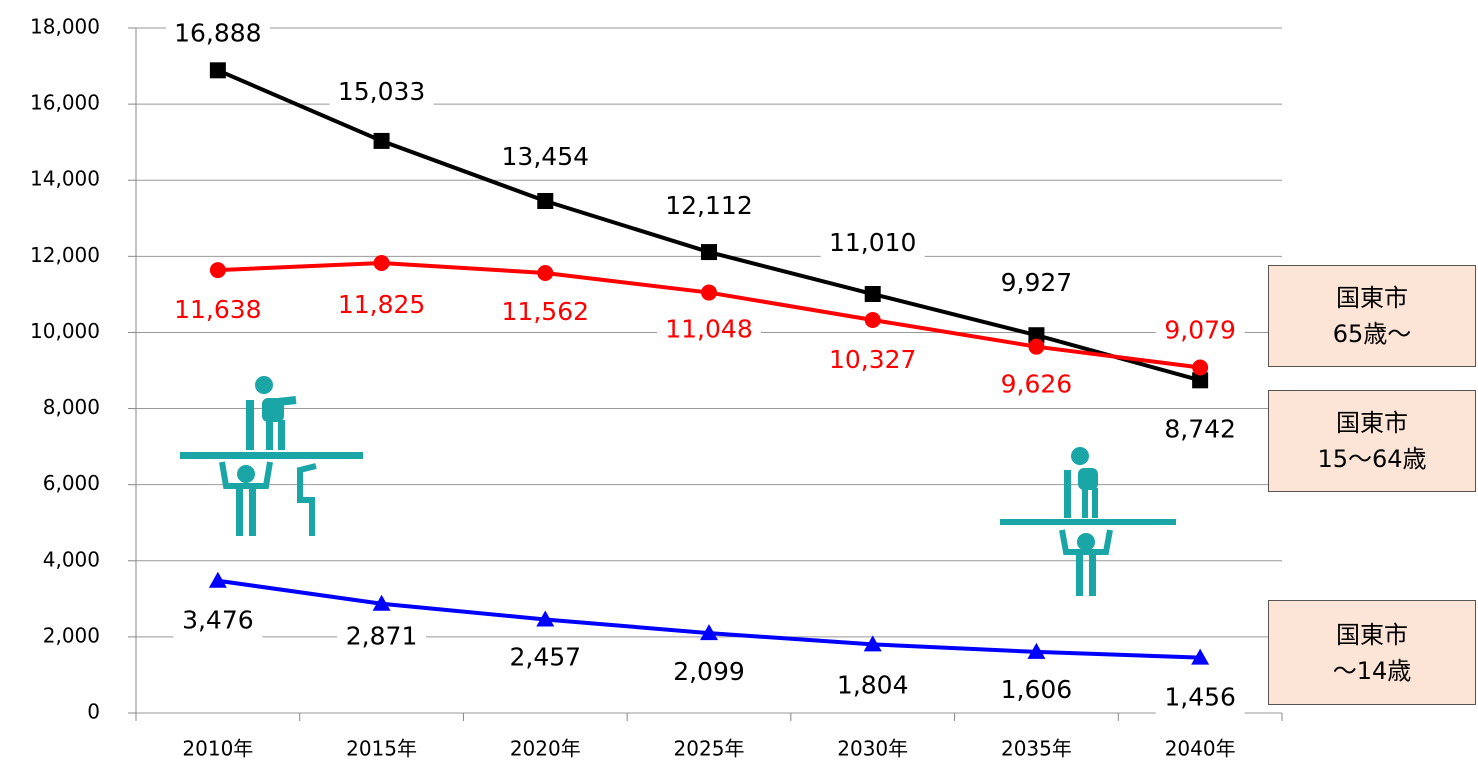  I want to click on data-label: 13,454, so click(545, 156).